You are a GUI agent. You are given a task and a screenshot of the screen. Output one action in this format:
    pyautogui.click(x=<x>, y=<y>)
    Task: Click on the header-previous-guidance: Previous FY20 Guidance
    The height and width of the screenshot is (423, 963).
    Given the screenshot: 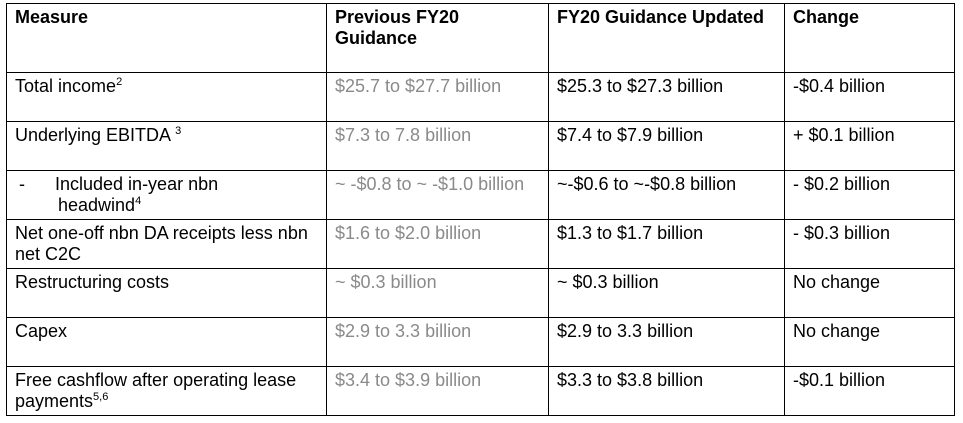 What is the action you would take?
    pyautogui.click(x=437, y=38)
    